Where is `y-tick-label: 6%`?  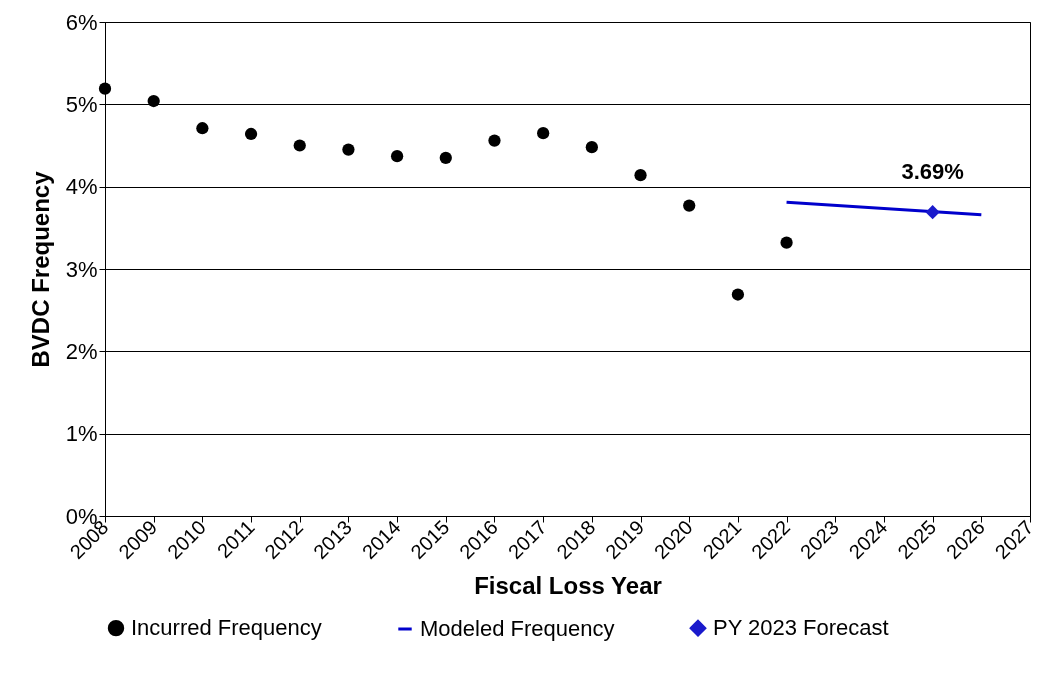 y-tick-label: 6% is located at coordinates (81, 22).